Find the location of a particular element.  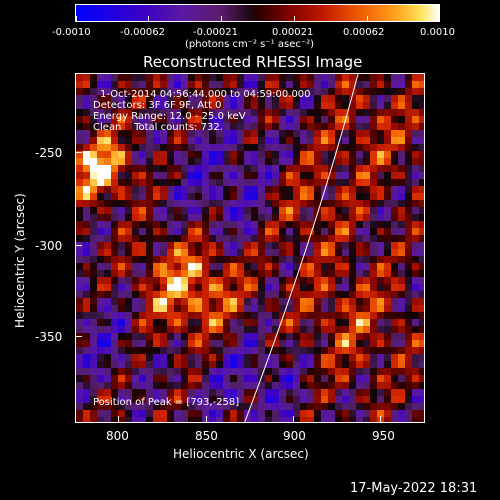

info-energy-range: Energy Range: 12.0 - 25.0 keV is located at coordinates (169, 116).